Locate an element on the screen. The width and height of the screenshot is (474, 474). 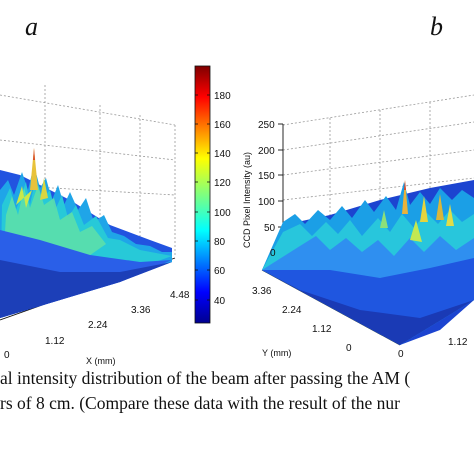
panel-b-letter: b is located at coordinates (436, 26).